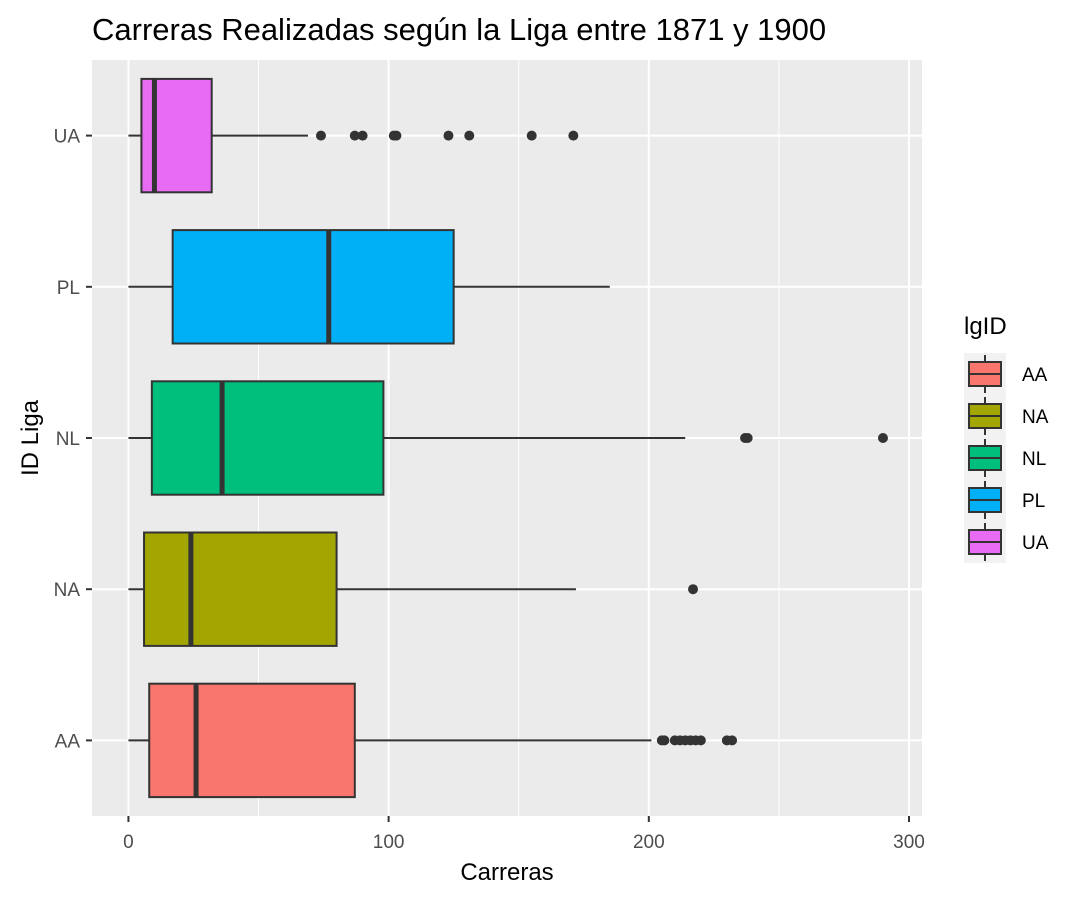 The width and height of the screenshot is (1080, 900). What do you see at coordinates (1006, 416) in the screenshot?
I see `legend-item-na: NA` at bounding box center [1006, 416].